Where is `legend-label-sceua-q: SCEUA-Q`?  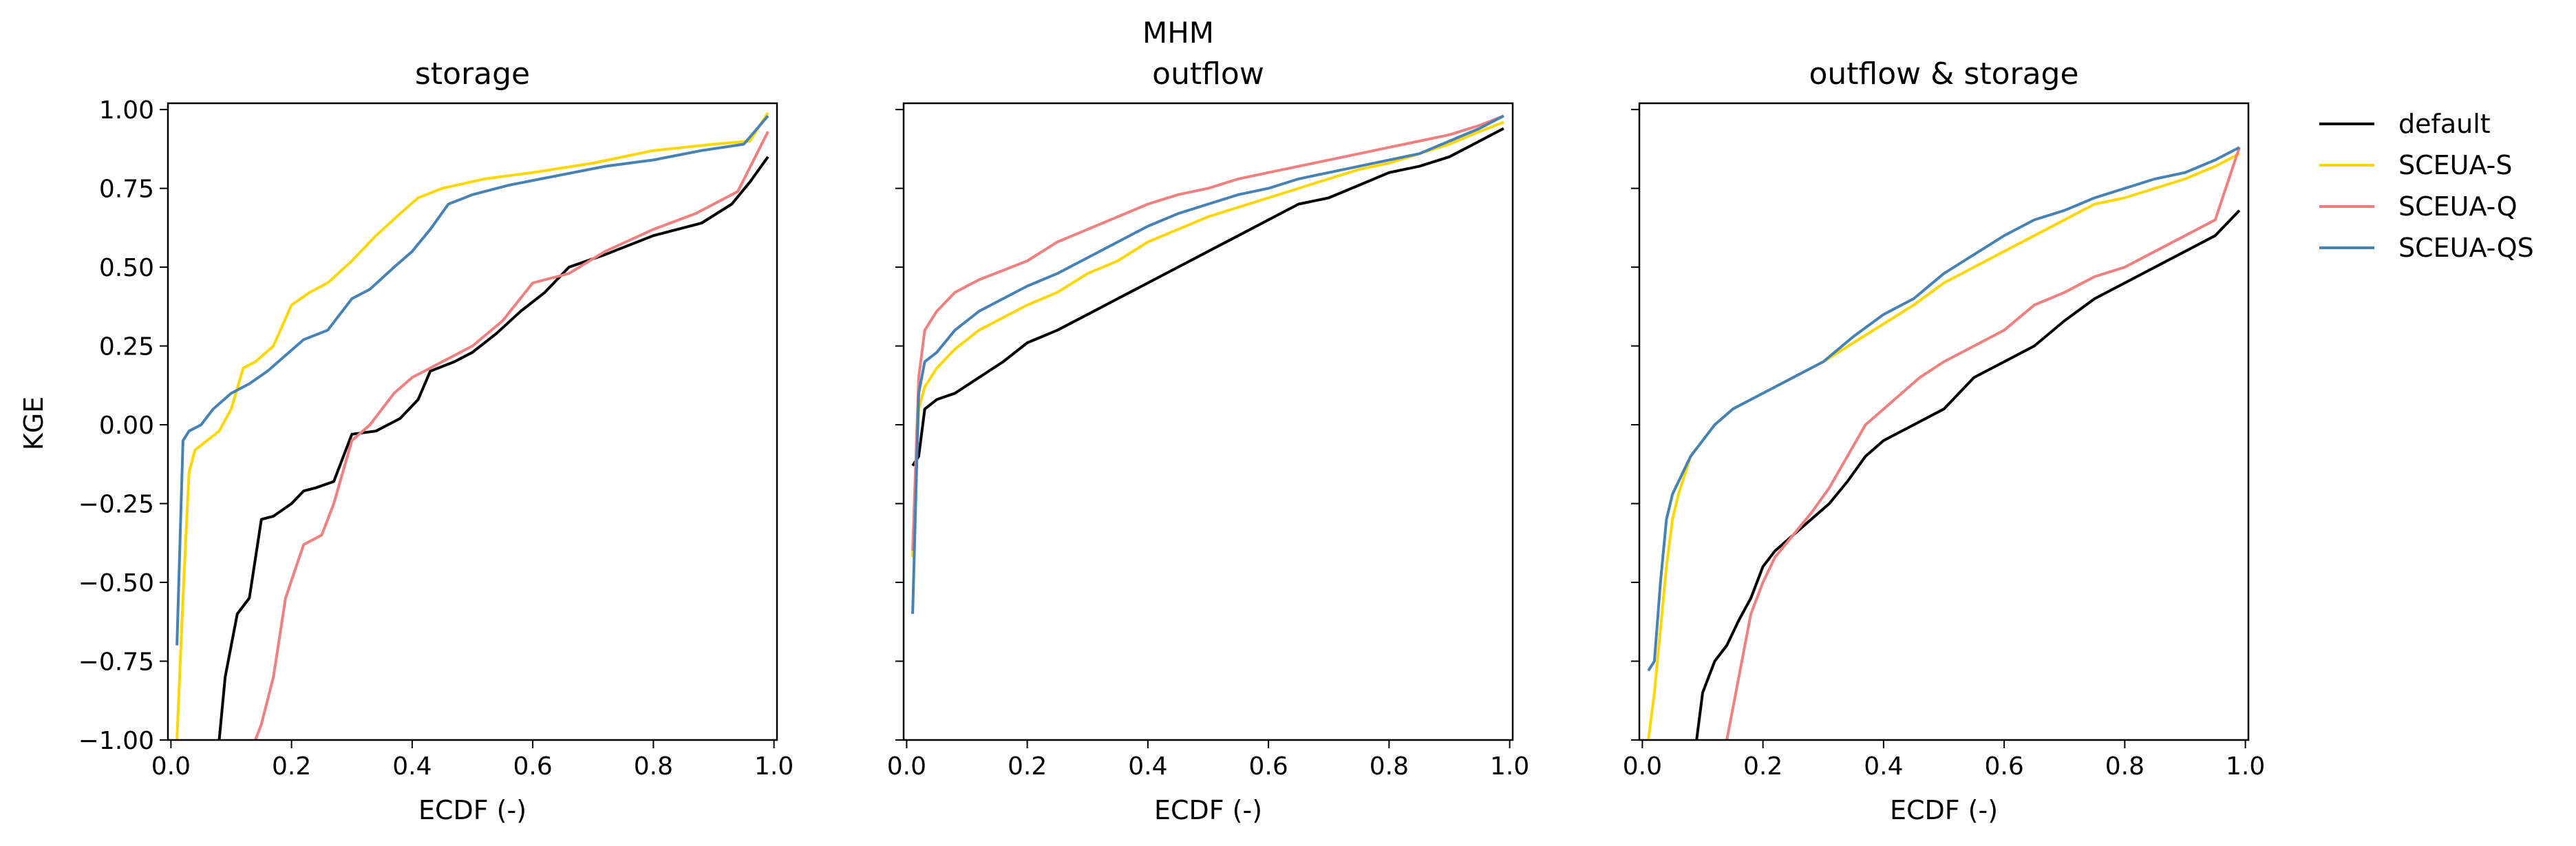 legend-label-sceua-q: SCEUA-Q is located at coordinates (2458, 206).